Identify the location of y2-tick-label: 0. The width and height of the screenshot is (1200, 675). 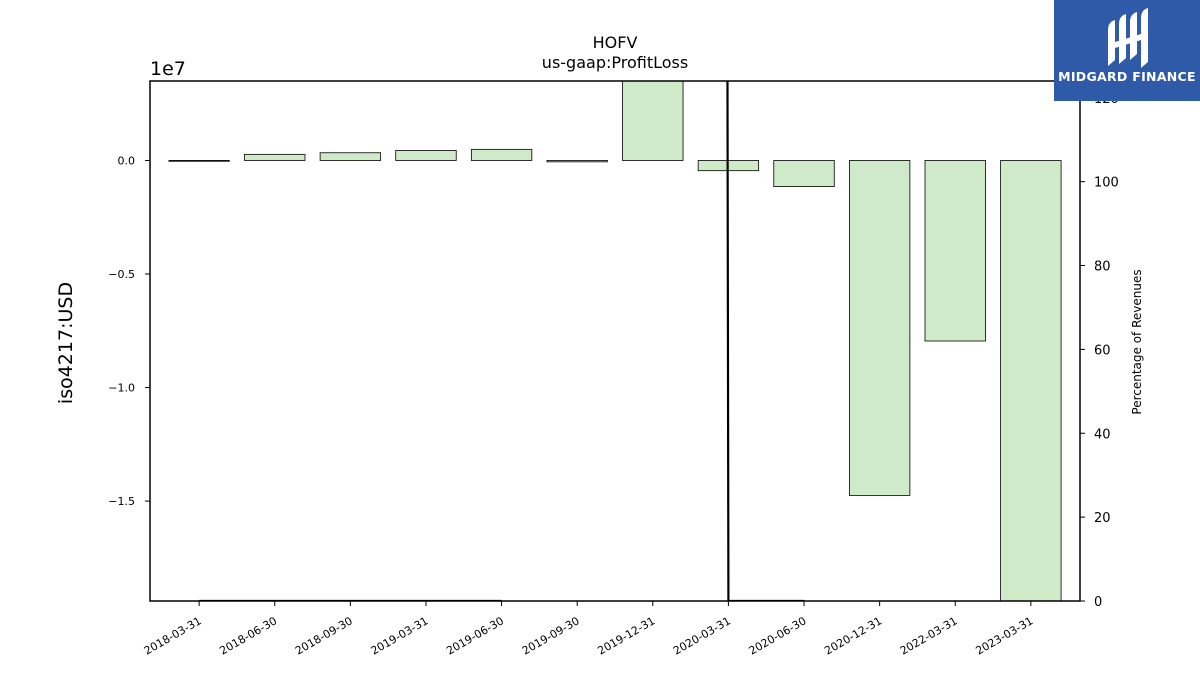
(1098, 602).